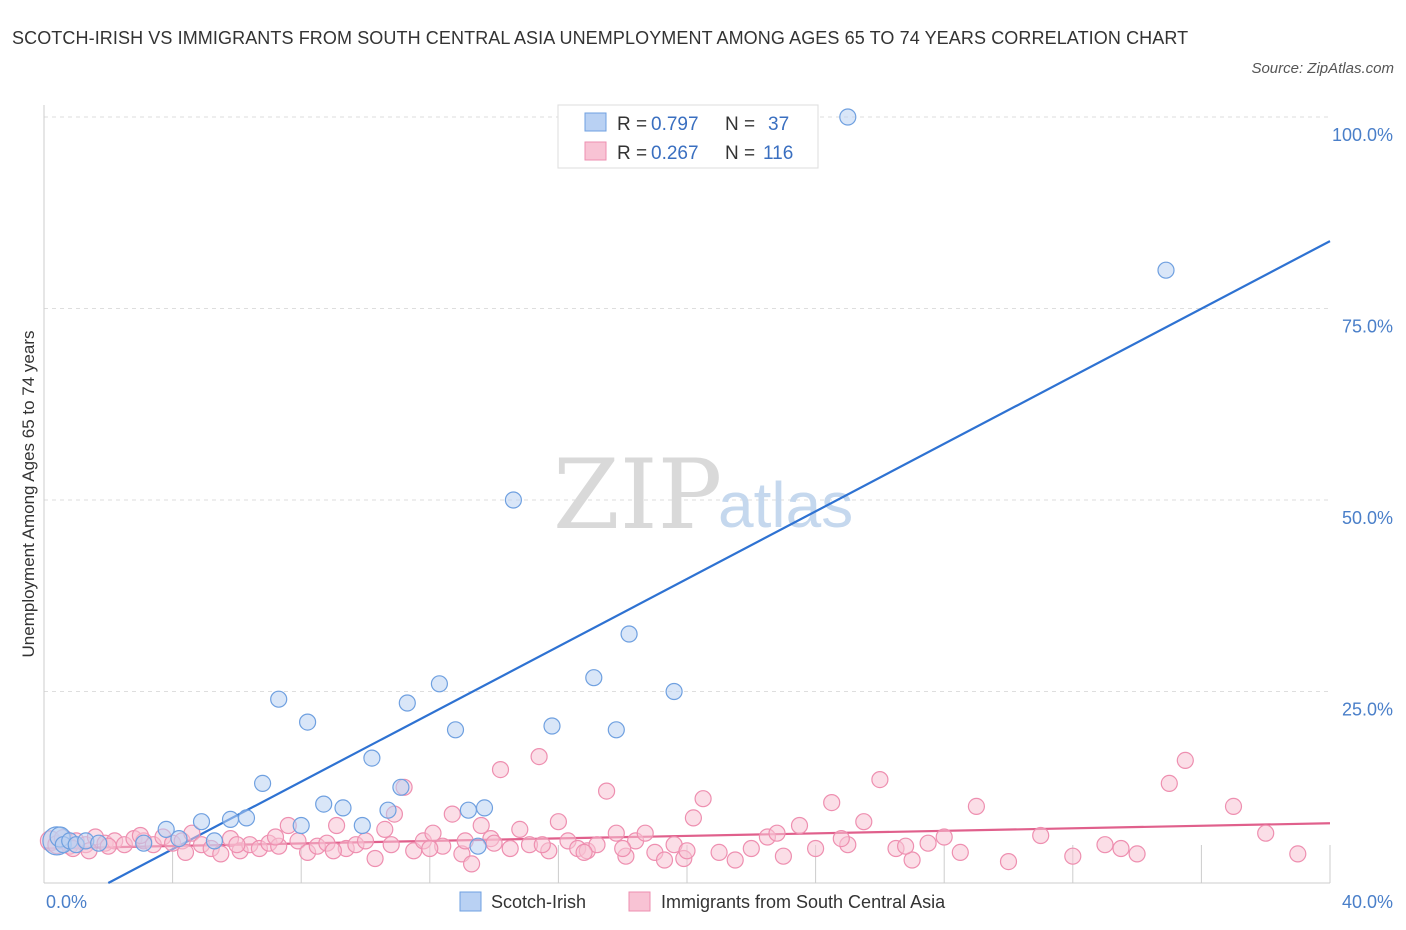 Image resolution: width=1406 pixels, height=930 pixels. What do you see at coordinates (595, 151) in the screenshot?
I see `legend-swatch-south-central-asia` at bounding box center [595, 151].